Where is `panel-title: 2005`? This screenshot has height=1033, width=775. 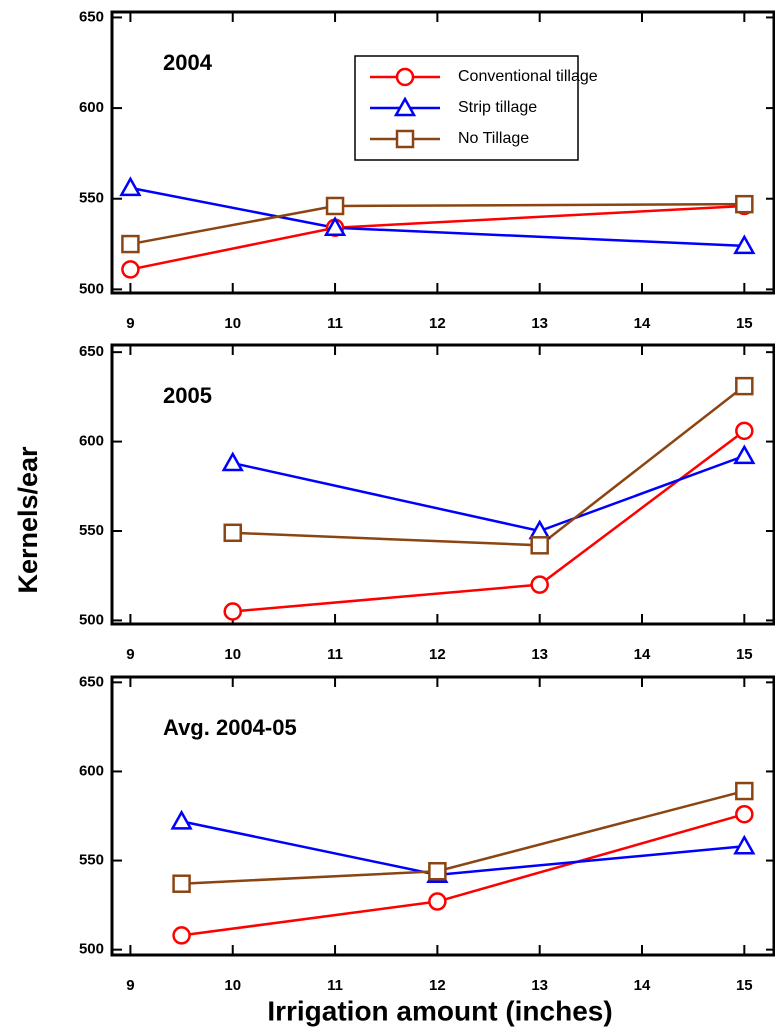 panel-title: 2005 is located at coordinates (187, 395).